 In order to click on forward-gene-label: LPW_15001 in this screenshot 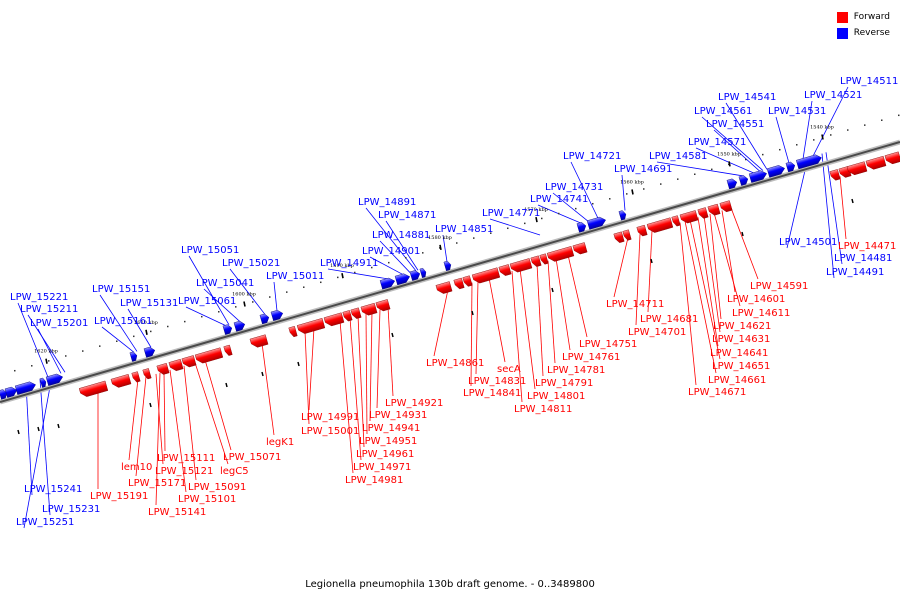, I will do `click(330, 431)`.